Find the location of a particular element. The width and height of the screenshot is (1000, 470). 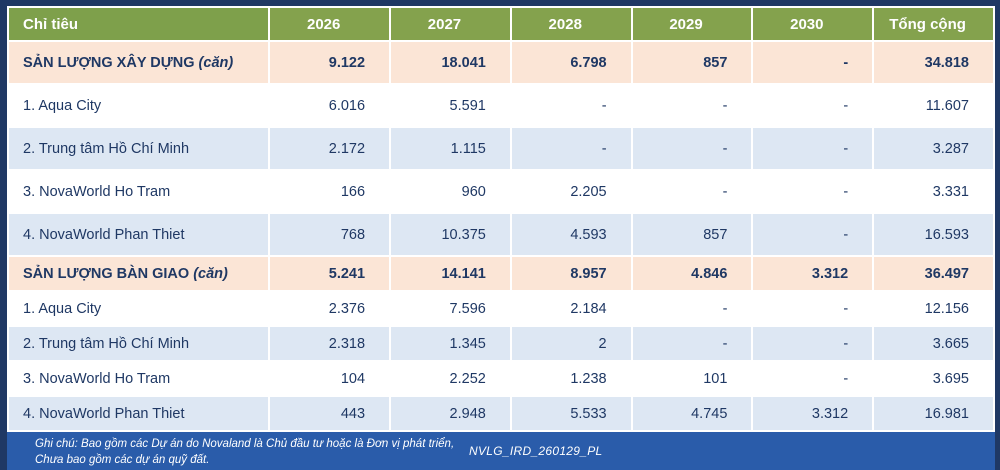

value-cell: 2.184 is located at coordinates (571, 308).